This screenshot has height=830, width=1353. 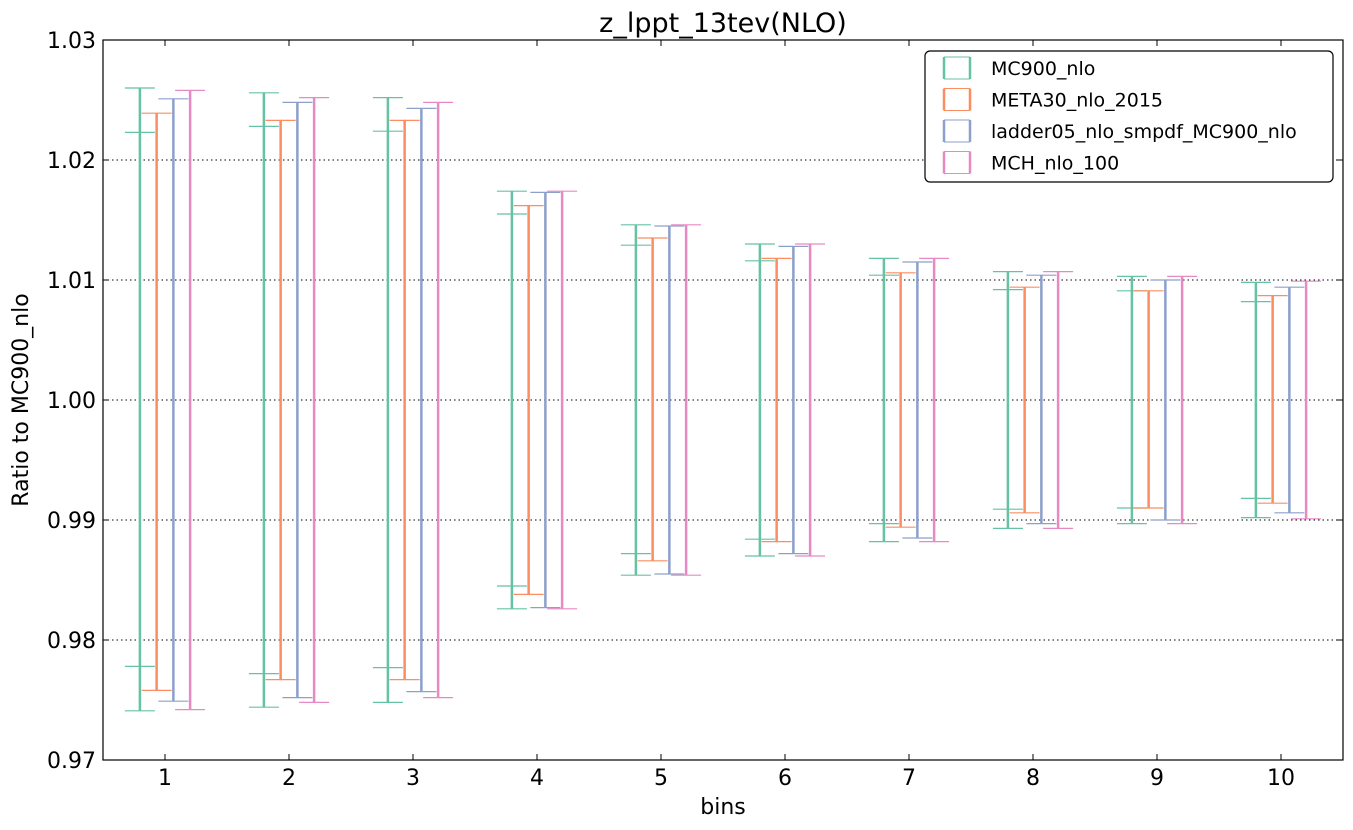 I want to click on y-tick-label: 0.98, so click(x=71, y=641).